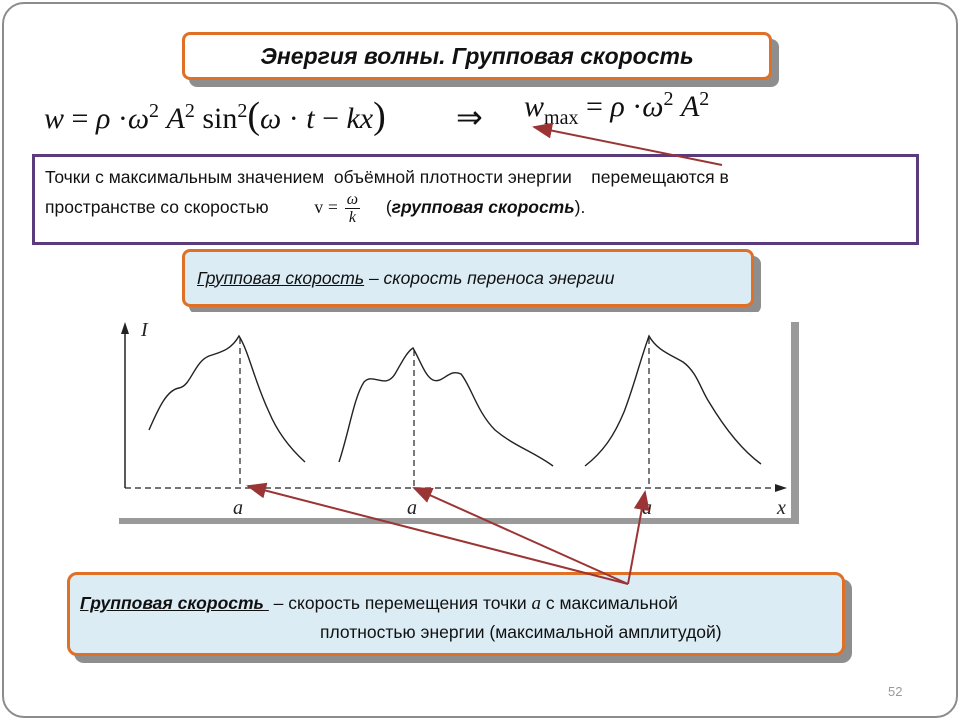 The image size is (960, 720). I want to click on page-number: 52, so click(895, 691).